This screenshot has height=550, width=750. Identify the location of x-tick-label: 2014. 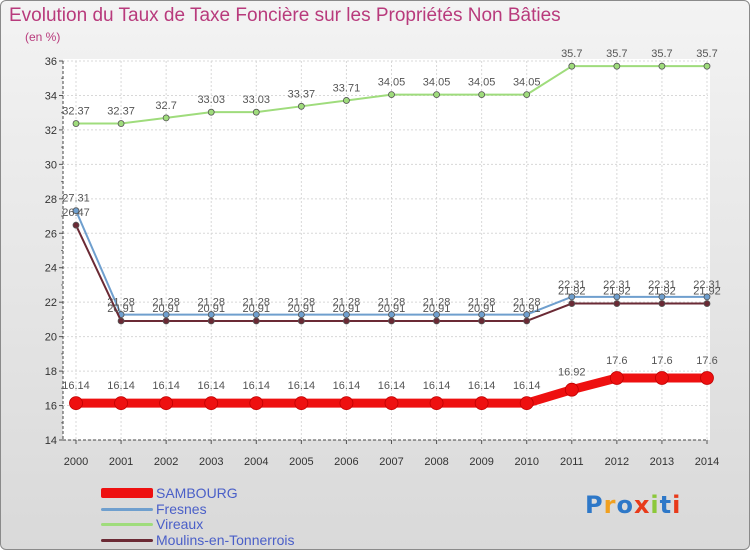
(707, 462).